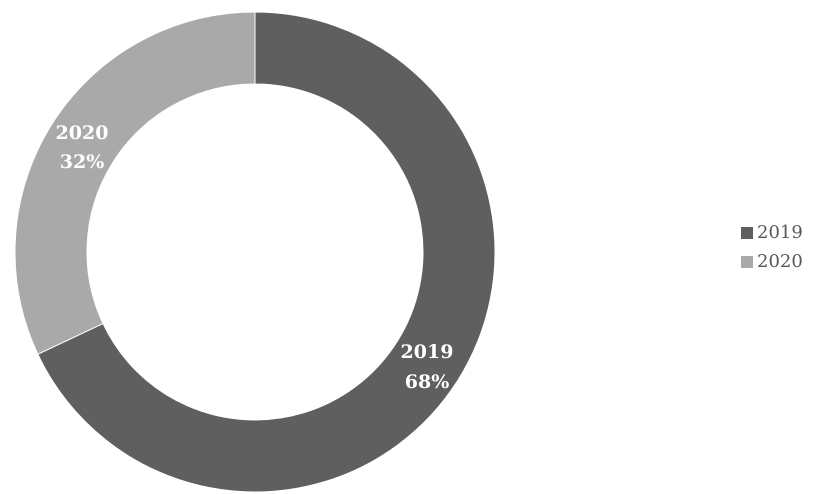 The width and height of the screenshot is (817, 494). What do you see at coordinates (780, 232) in the screenshot?
I see `legend-label-2019: 2019` at bounding box center [780, 232].